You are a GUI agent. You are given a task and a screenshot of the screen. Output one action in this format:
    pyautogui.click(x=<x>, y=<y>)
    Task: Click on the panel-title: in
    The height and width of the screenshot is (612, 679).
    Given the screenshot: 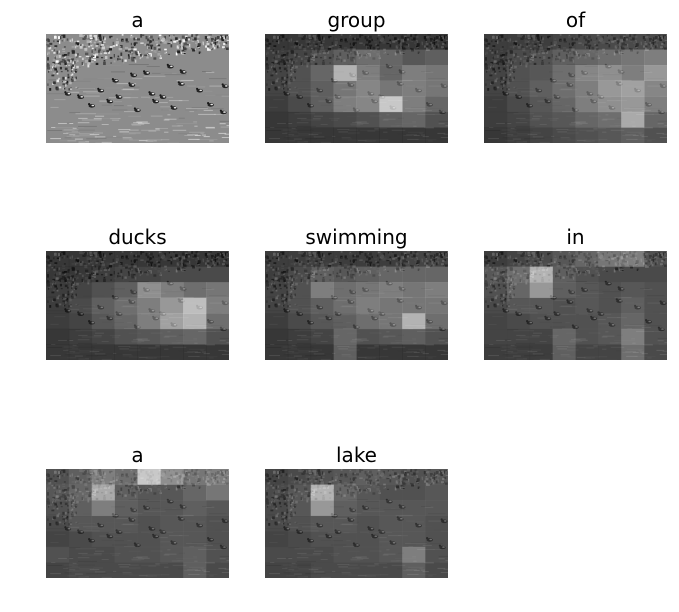 What is the action you would take?
    pyautogui.click(x=575, y=237)
    